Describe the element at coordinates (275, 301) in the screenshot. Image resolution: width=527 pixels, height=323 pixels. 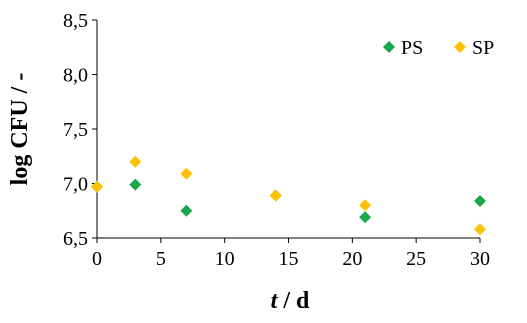
I see `x-axis-title-variable: t` at that location.